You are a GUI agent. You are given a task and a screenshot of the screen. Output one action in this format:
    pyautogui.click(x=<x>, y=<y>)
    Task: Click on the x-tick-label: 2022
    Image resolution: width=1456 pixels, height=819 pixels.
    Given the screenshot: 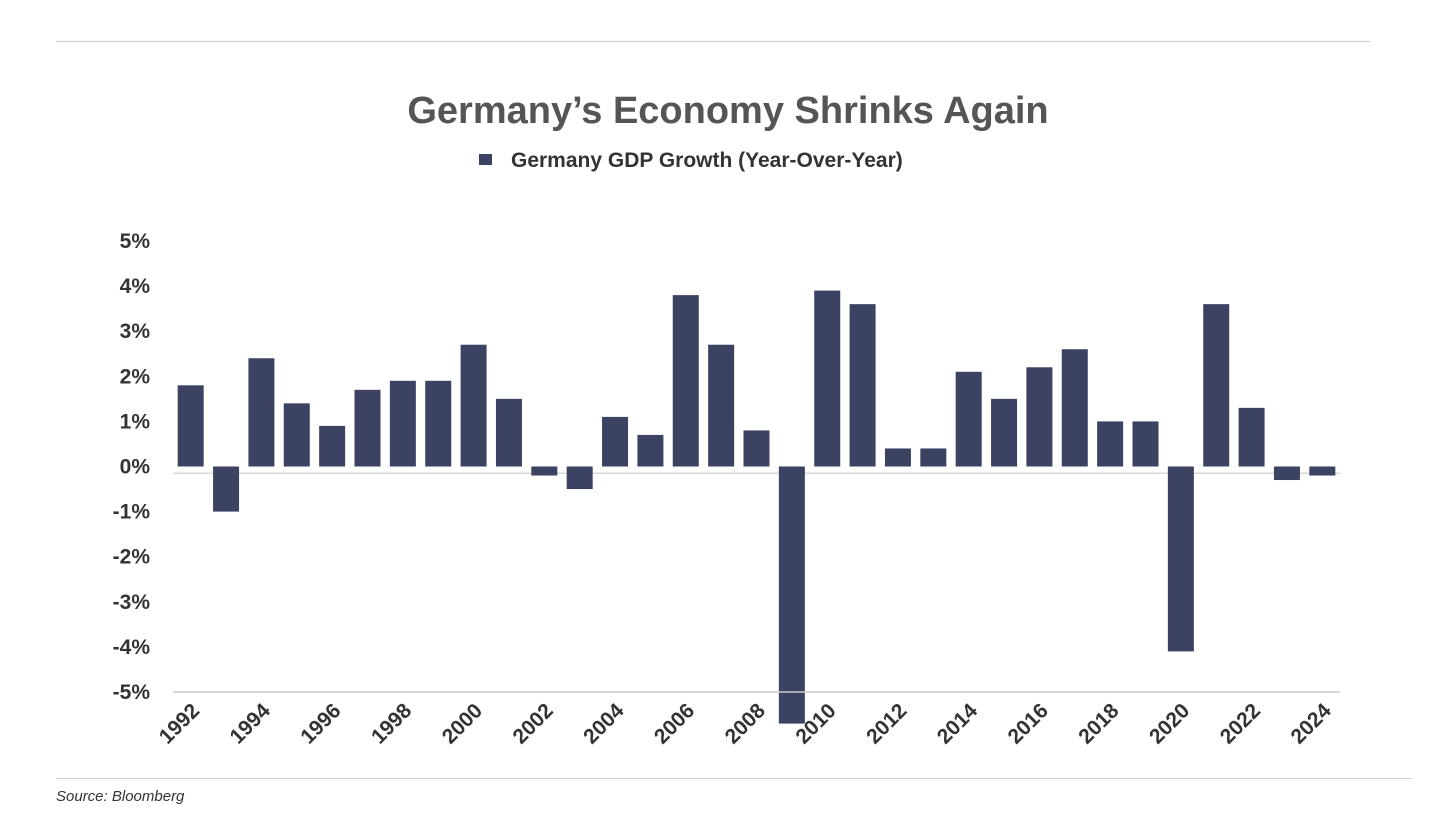 What is the action you would take?
    pyautogui.click(x=1240, y=723)
    